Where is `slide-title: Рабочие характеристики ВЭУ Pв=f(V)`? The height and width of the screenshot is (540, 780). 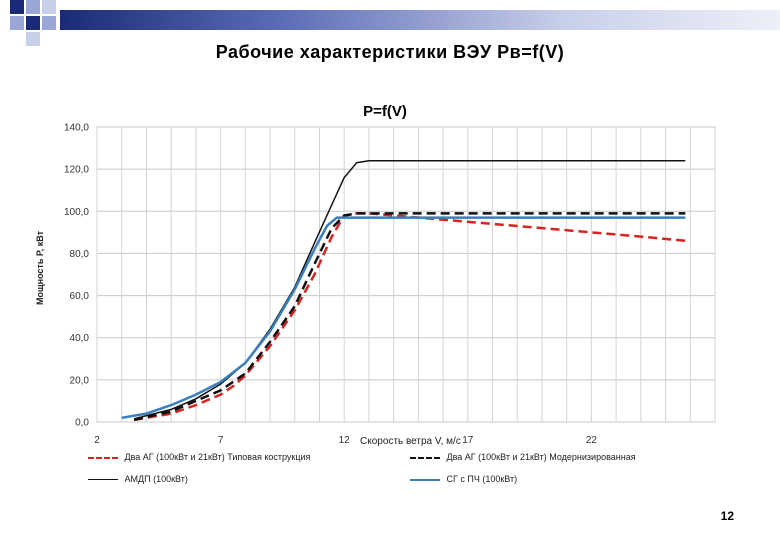 slide-title: Рабочие характеристики ВЭУ Pв=f(V) is located at coordinates (390, 52).